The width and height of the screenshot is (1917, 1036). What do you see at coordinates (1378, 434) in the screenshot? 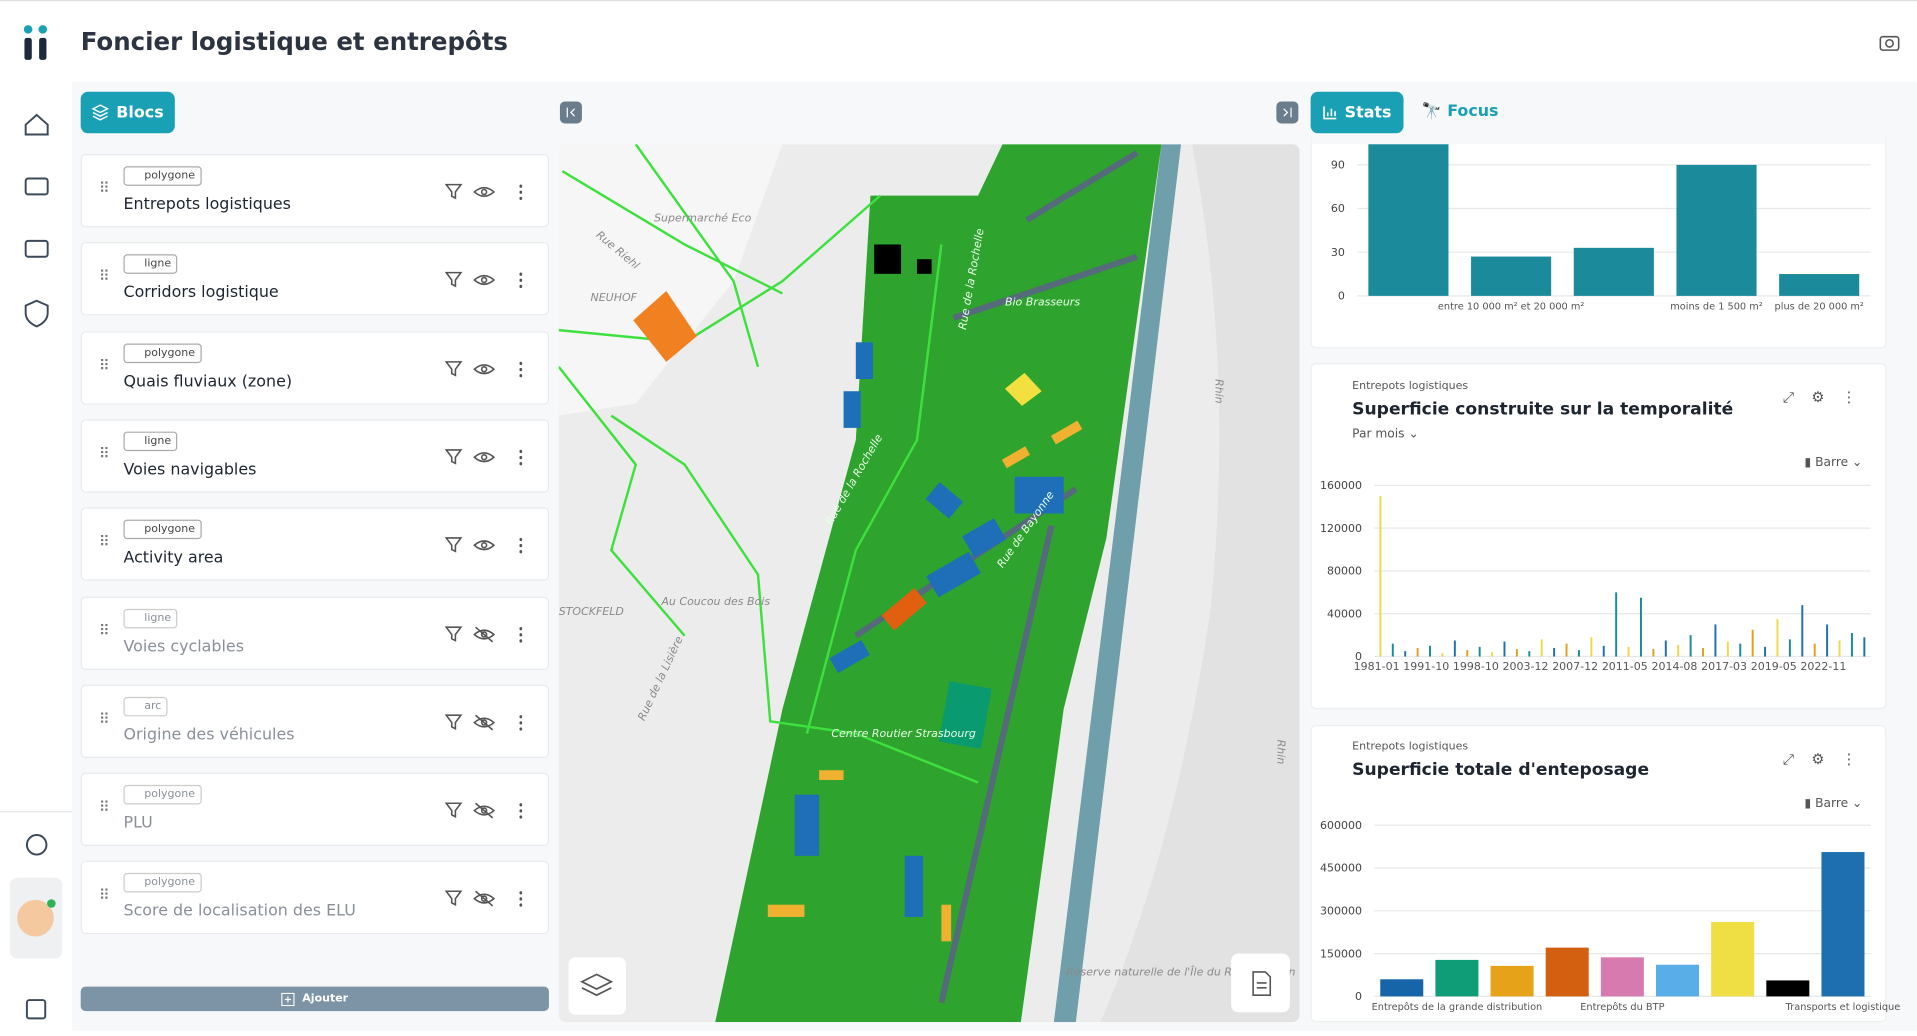
I see `period-label: Par mois` at bounding box center [1378, 434].